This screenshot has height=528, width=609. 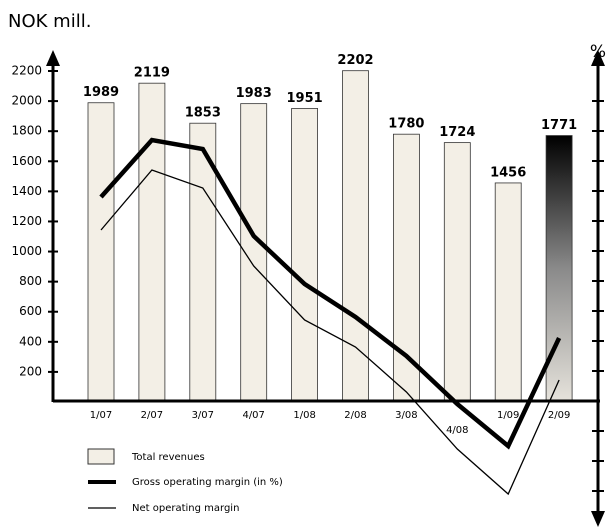 I want to click on x-tick-label: 4/08, so click(x=457, y=430).